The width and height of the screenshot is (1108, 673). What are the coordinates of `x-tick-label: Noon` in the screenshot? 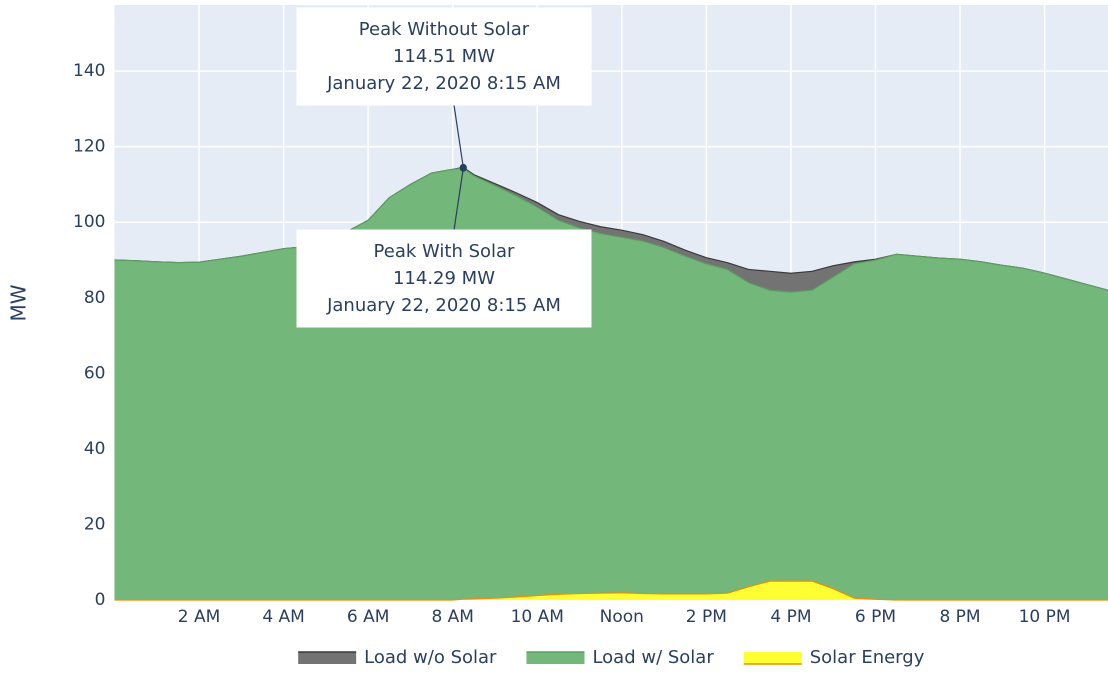 It's located at (622, 617).